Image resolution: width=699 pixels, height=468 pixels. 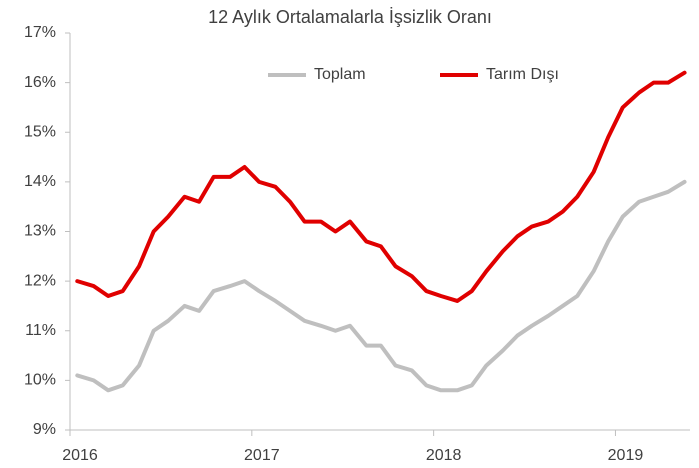 I want to click on legend-label: Toplam, so click(x=340, y=74).